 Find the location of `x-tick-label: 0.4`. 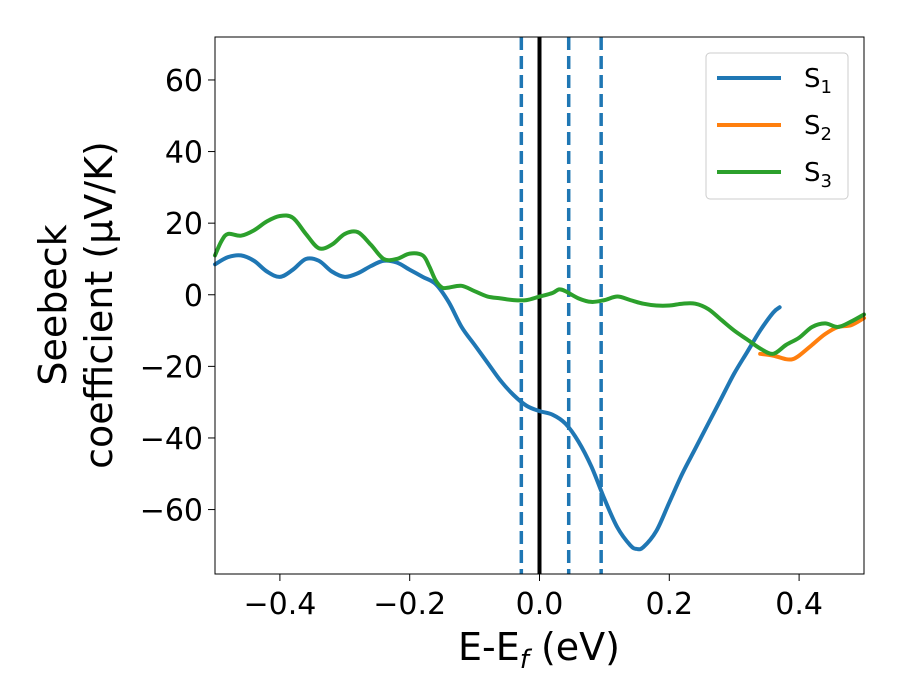

x-tick-label: 0.4 is located at coordinates (799, 604).